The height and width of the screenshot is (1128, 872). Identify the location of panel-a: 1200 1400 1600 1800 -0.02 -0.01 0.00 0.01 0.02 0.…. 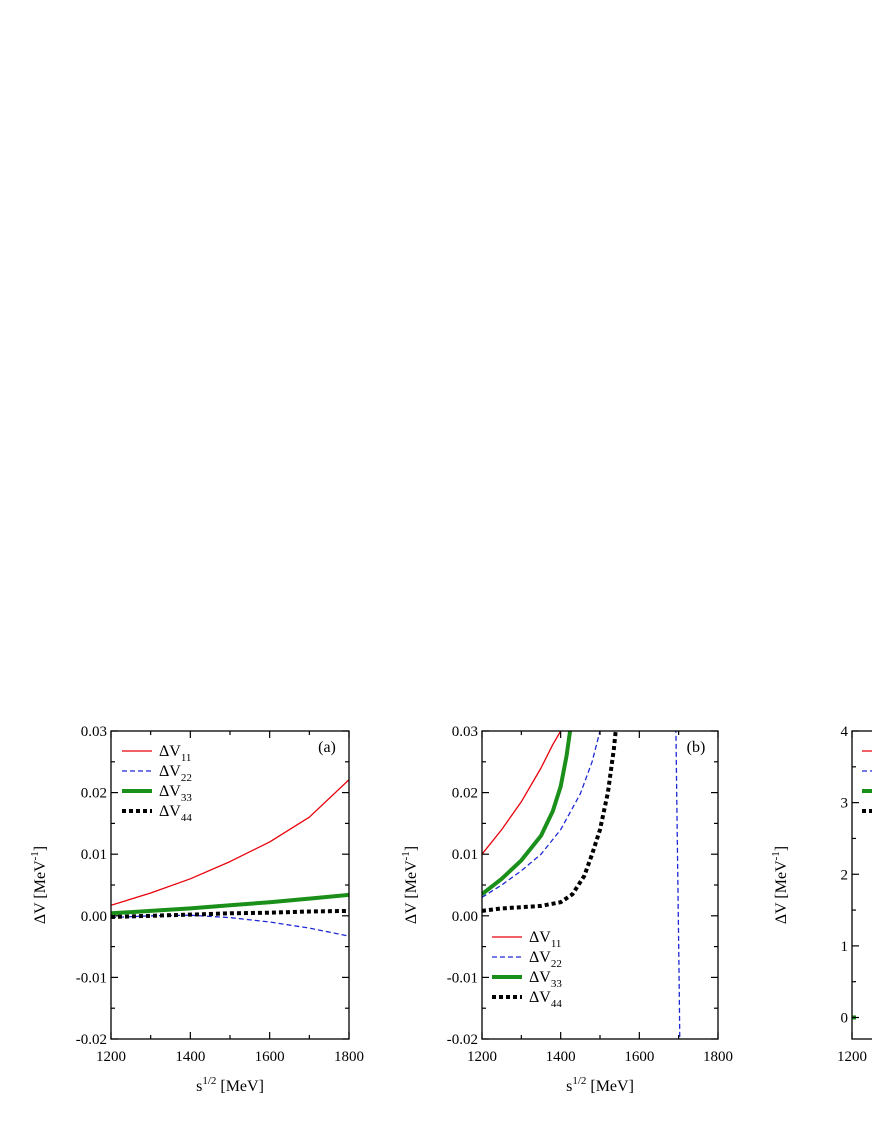
(196, 909).